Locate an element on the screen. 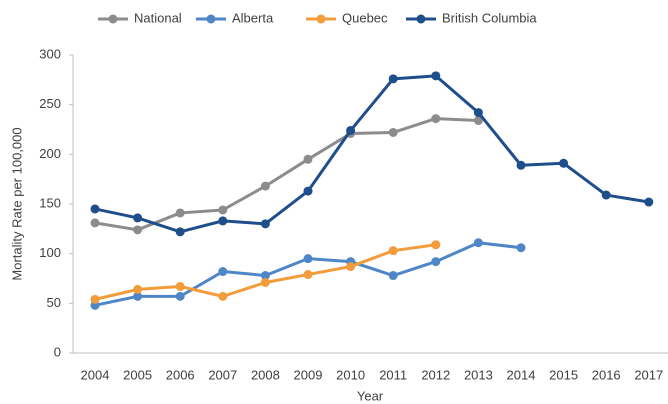 This screenshot has height=404, width=668. x-tick-label: 2012 is located at coordinates (435, 374).